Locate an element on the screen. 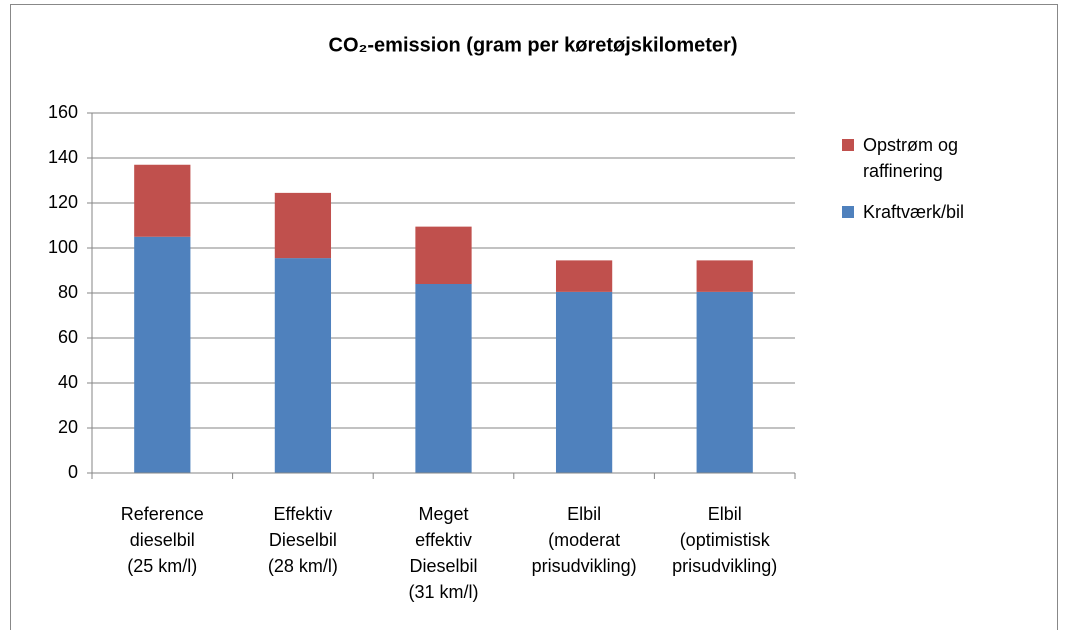 The height and width of the screenshot is (630, 1065). x-tick-label: (25 km/l) is located at coordinates (162, 566).